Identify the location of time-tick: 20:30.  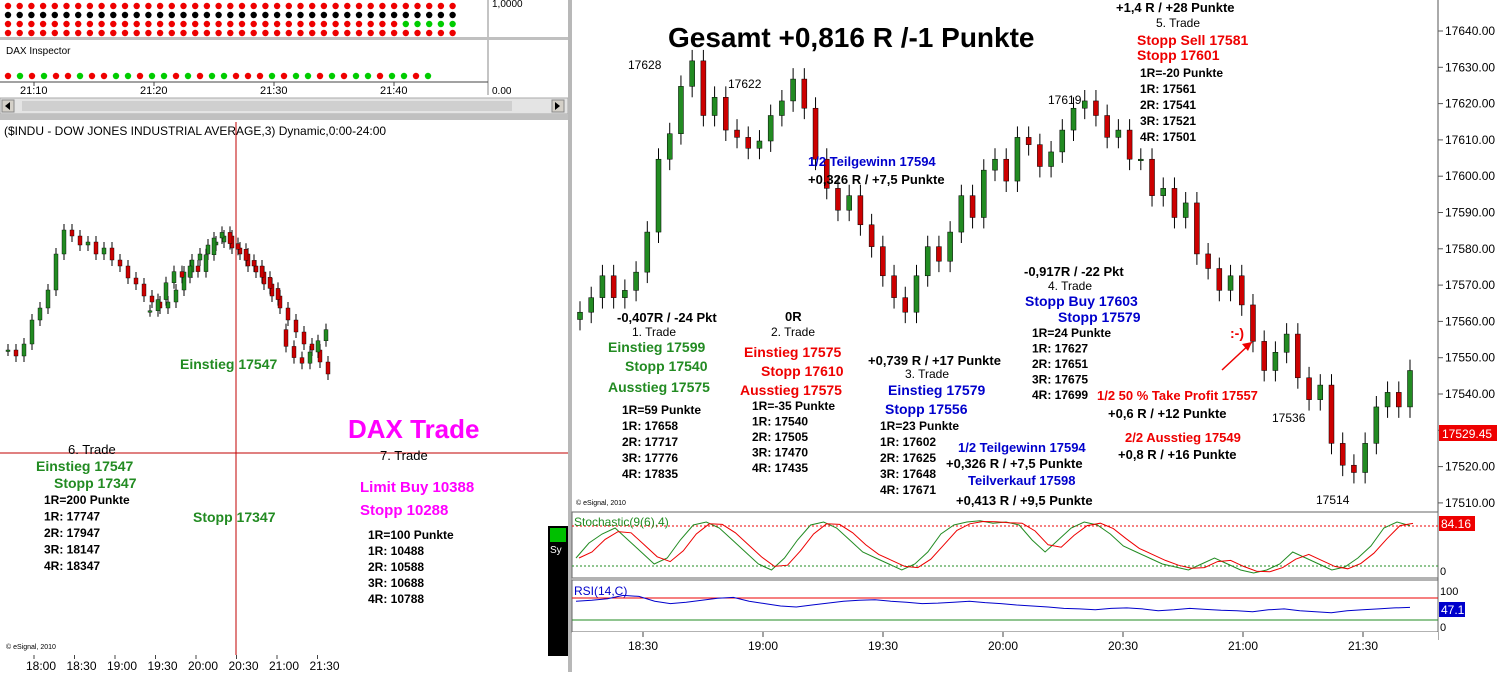
(244, 665).